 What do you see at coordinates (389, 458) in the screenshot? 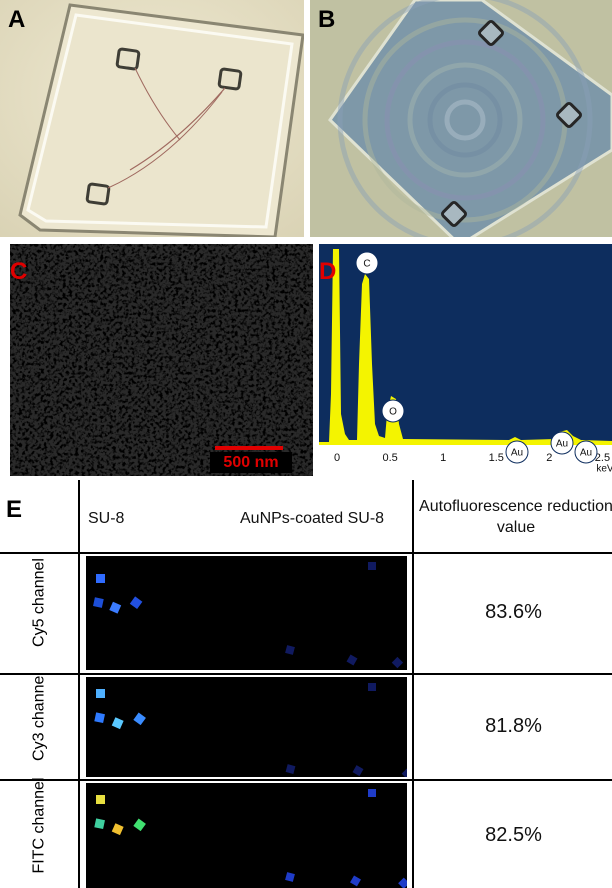
I see `x-tick-label: 0.5` at bounding box center [389, 458].